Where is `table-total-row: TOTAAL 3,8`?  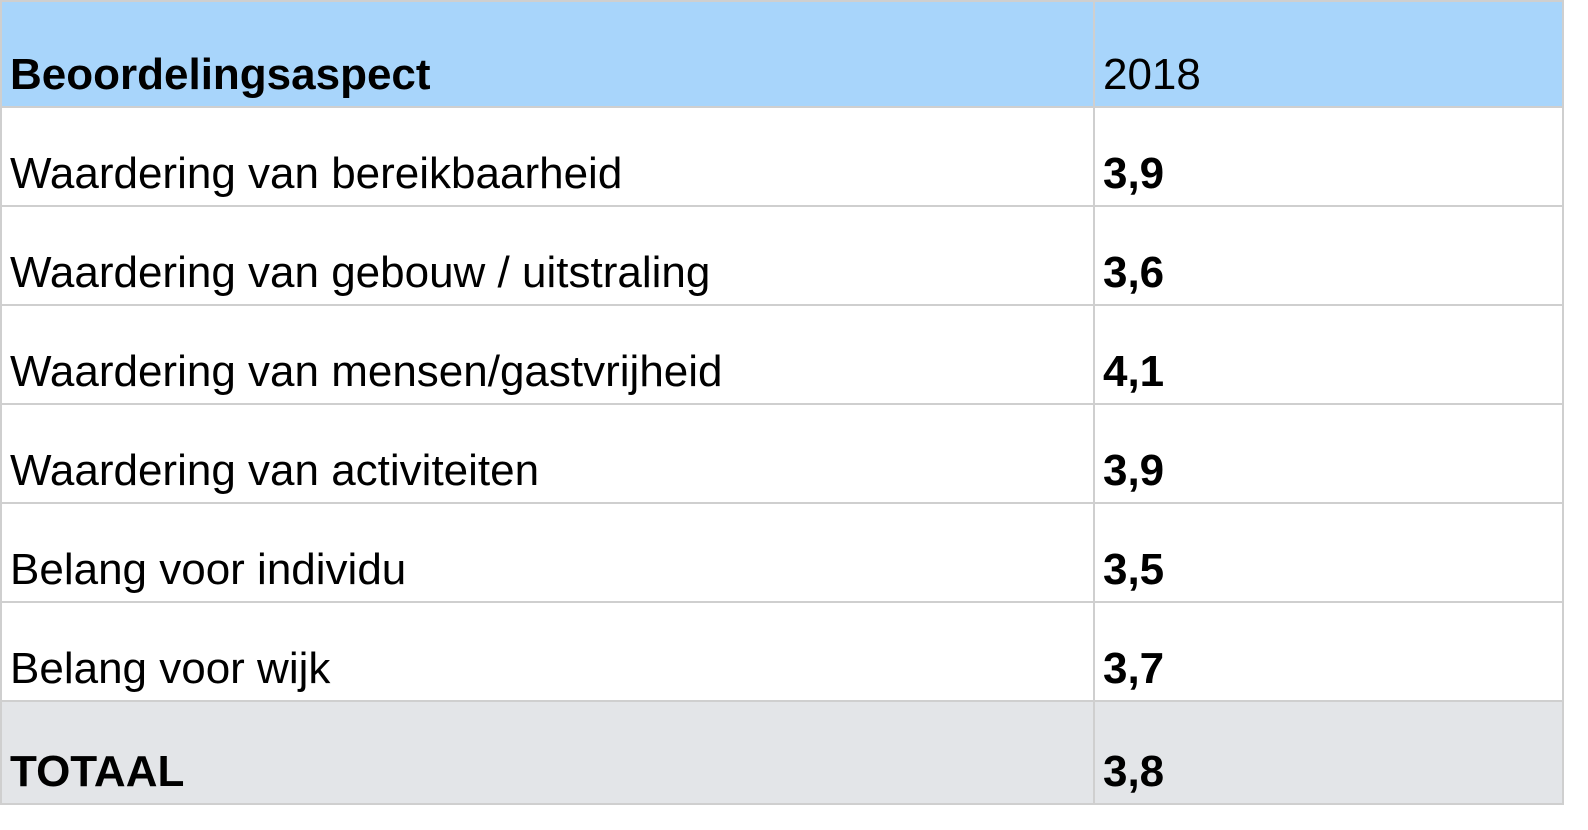
table-total-row: TOTAAL 3,8 is located at coordinates (782, 752).